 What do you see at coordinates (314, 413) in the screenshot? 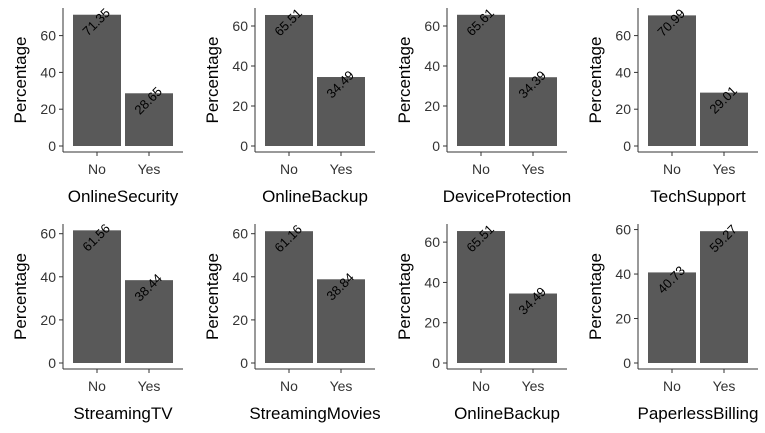
I see `x-axis-title: StreamingMovies` at bounding box center [314, 413].